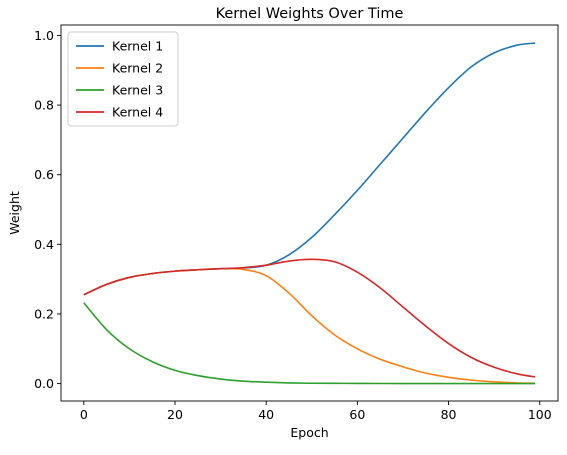  I want to click on x-axis-label: Epoch, so click(309, 432).